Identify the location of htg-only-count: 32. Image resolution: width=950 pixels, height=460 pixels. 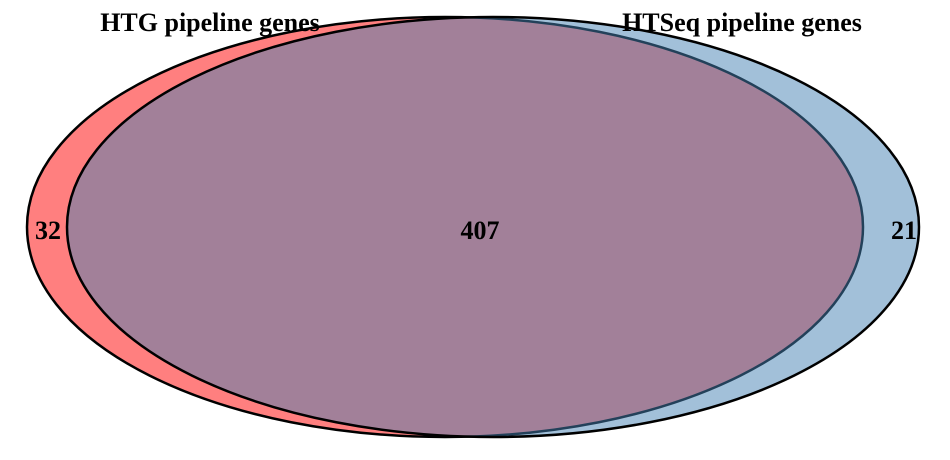
(48, 230).